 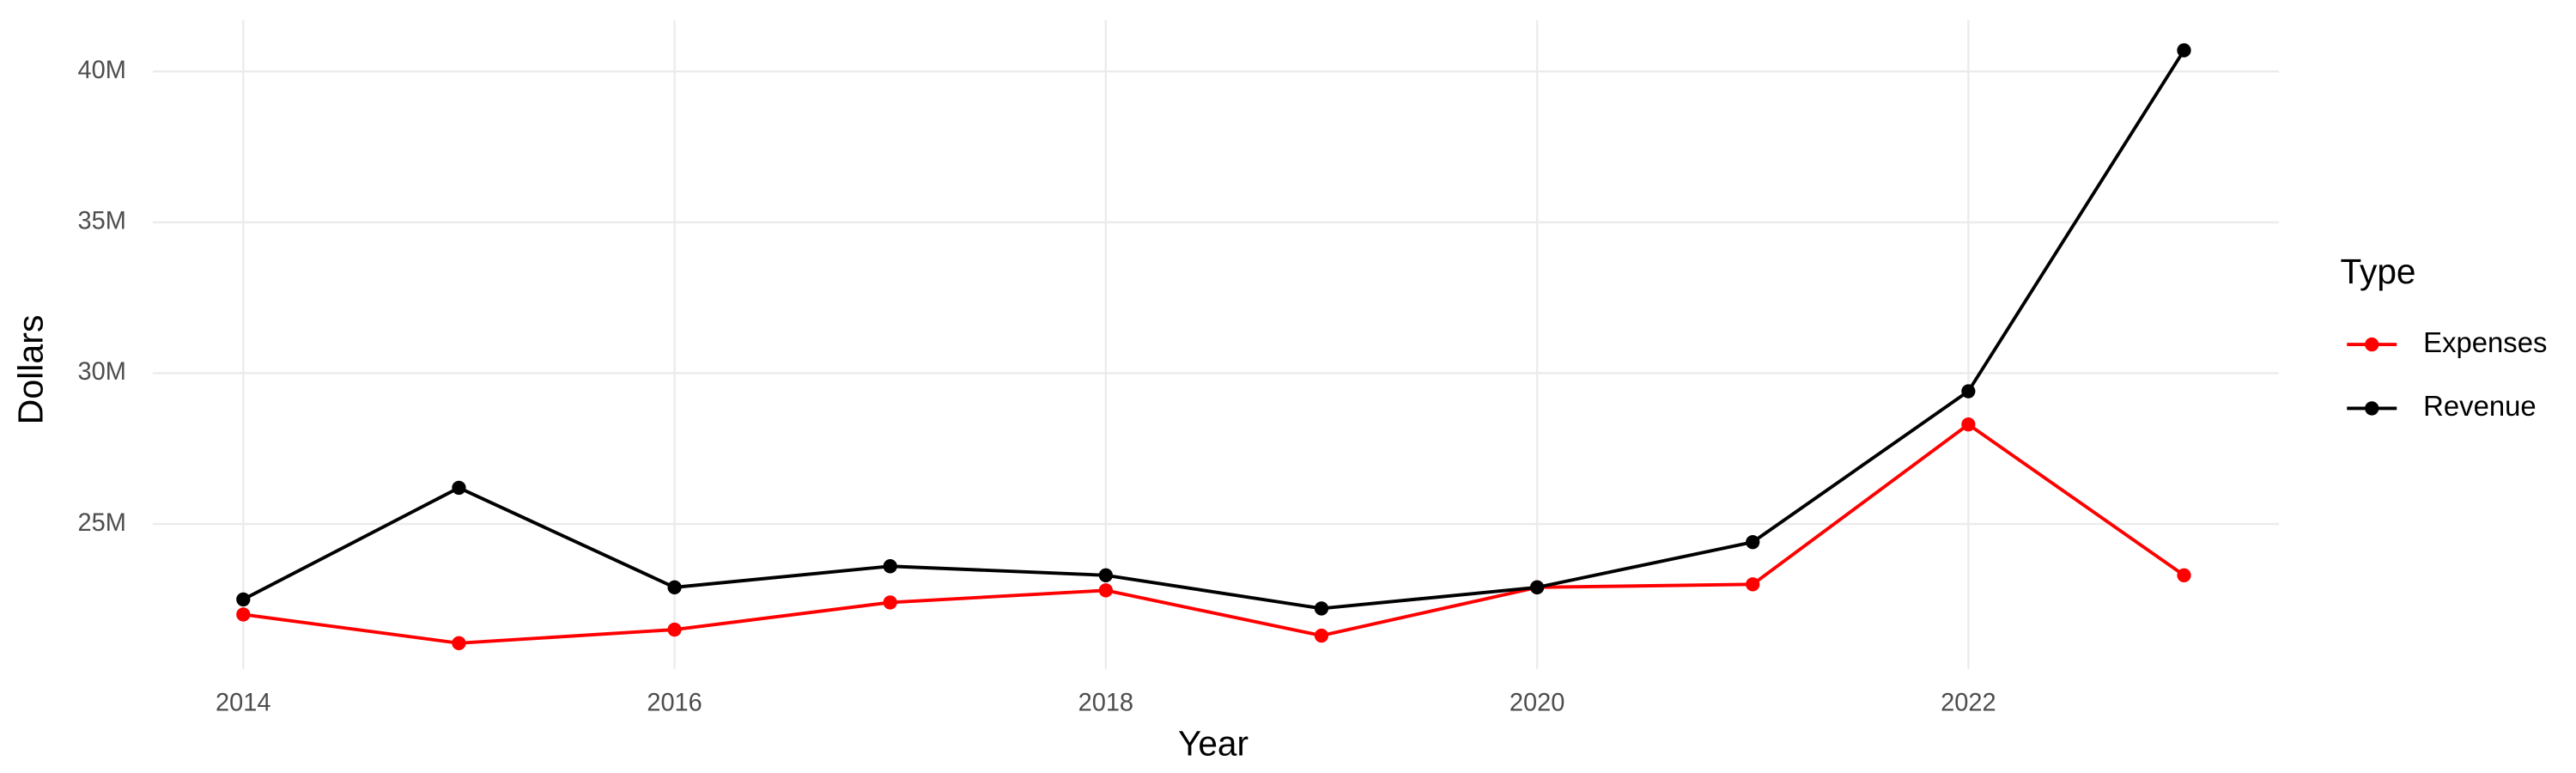 I want to click on legend-label: Revenue, so click(x=2479, y=407).